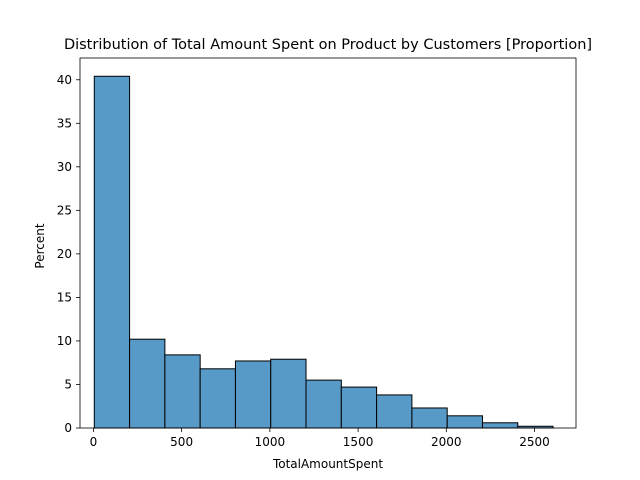  I want to click on x-tick-label: 1500, so click(358, 442).